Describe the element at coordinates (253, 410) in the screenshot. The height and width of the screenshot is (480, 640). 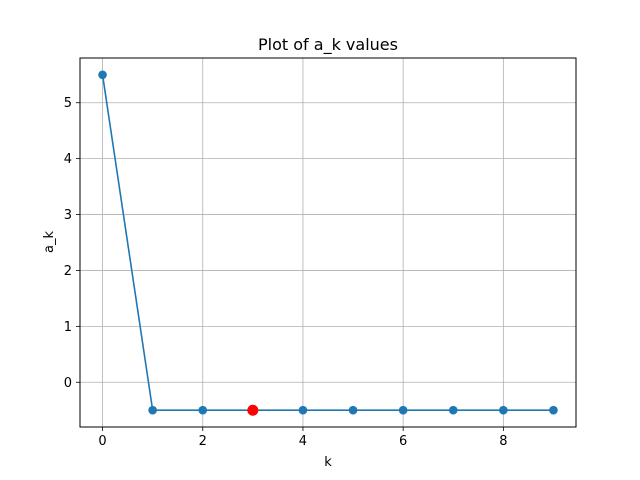
I see `highlighted-point` at that location.